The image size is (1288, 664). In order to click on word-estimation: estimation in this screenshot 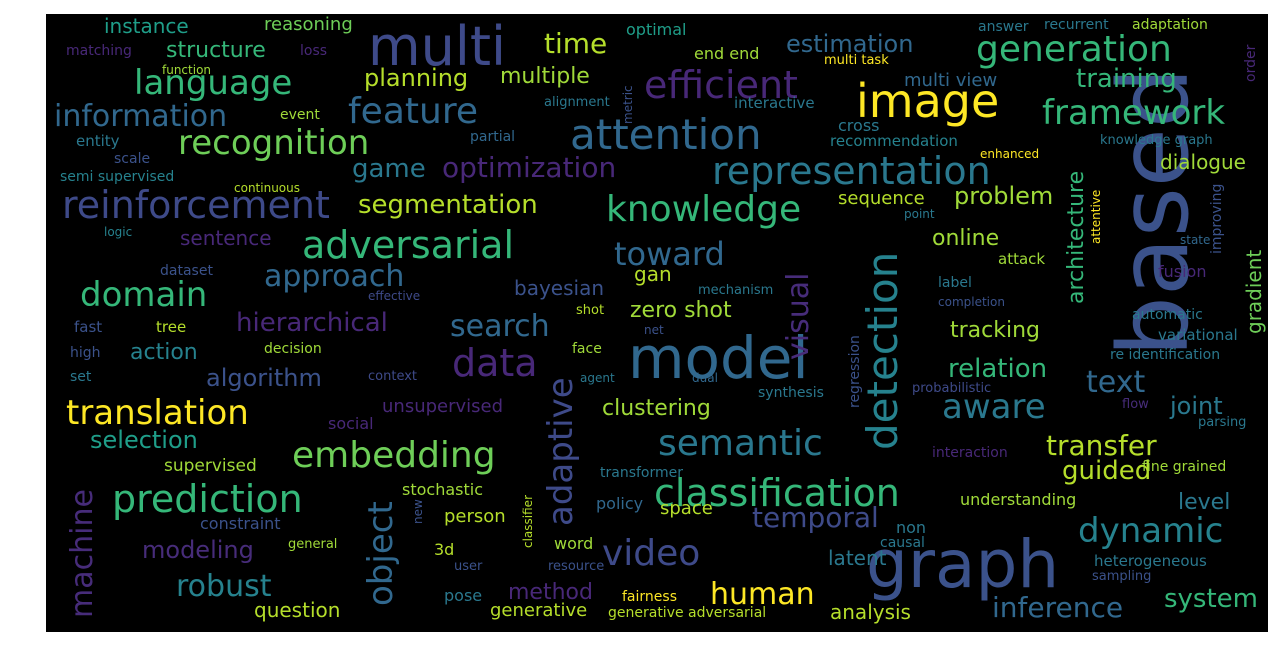, I will do `click(850, 44)`.